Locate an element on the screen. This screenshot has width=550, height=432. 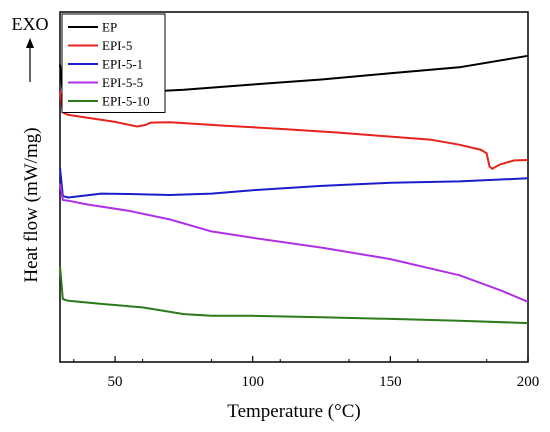
legend-label: EPI-5-10 is located at coordinates (126, 101).